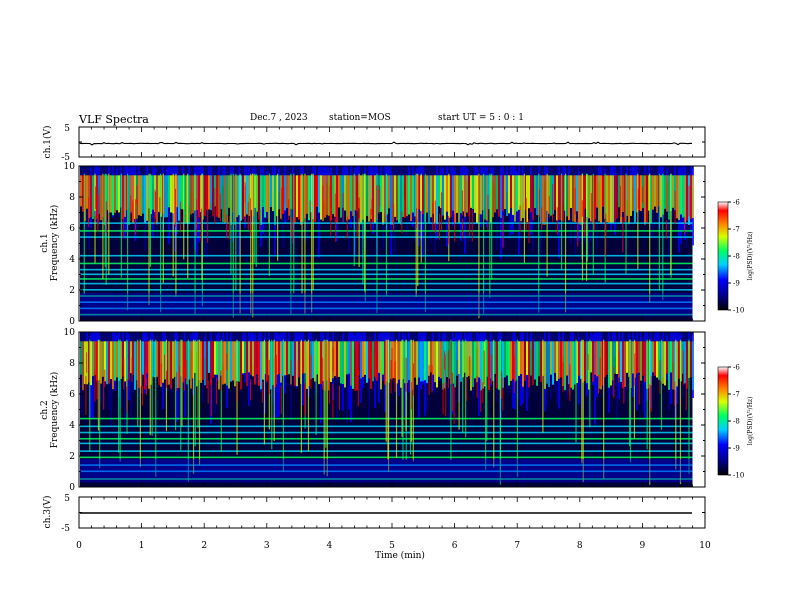  I want to click on ch1-colorbar-label: log(PSD)(V²/Hz), so click(750, 256).